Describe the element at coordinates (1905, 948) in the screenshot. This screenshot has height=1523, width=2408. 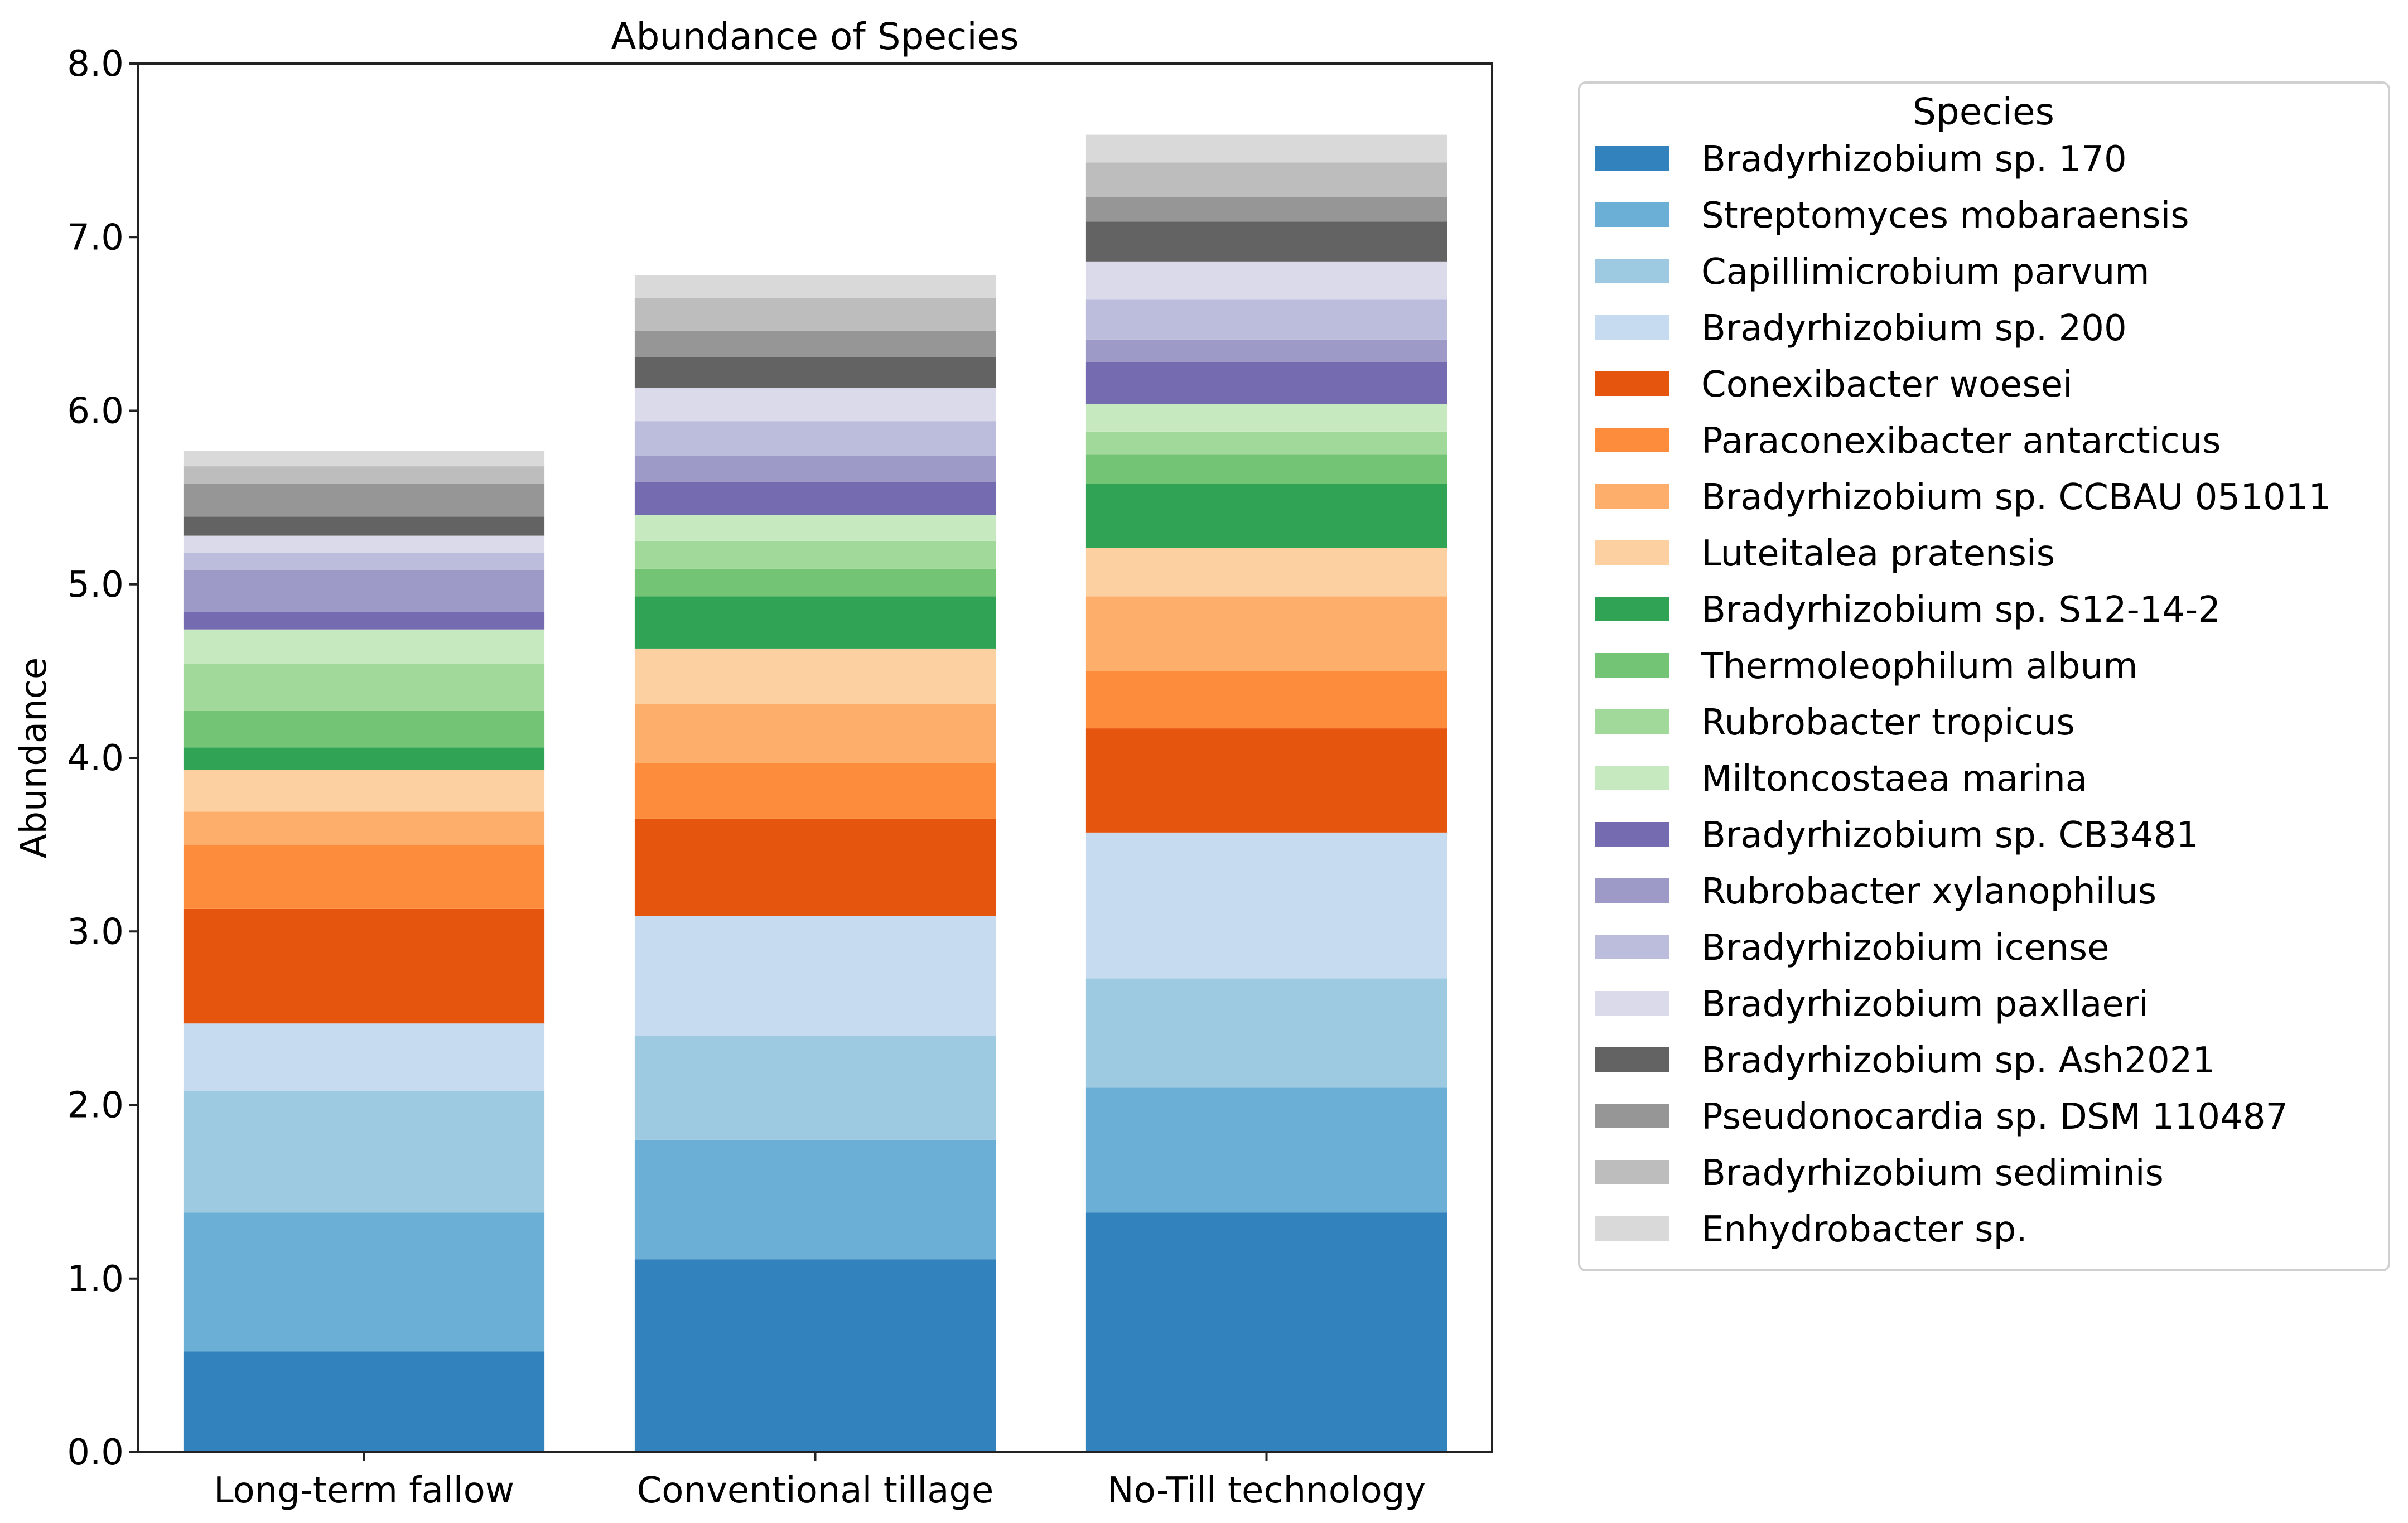
I see `legend-label: Bradyrhizobium icense` at that location.